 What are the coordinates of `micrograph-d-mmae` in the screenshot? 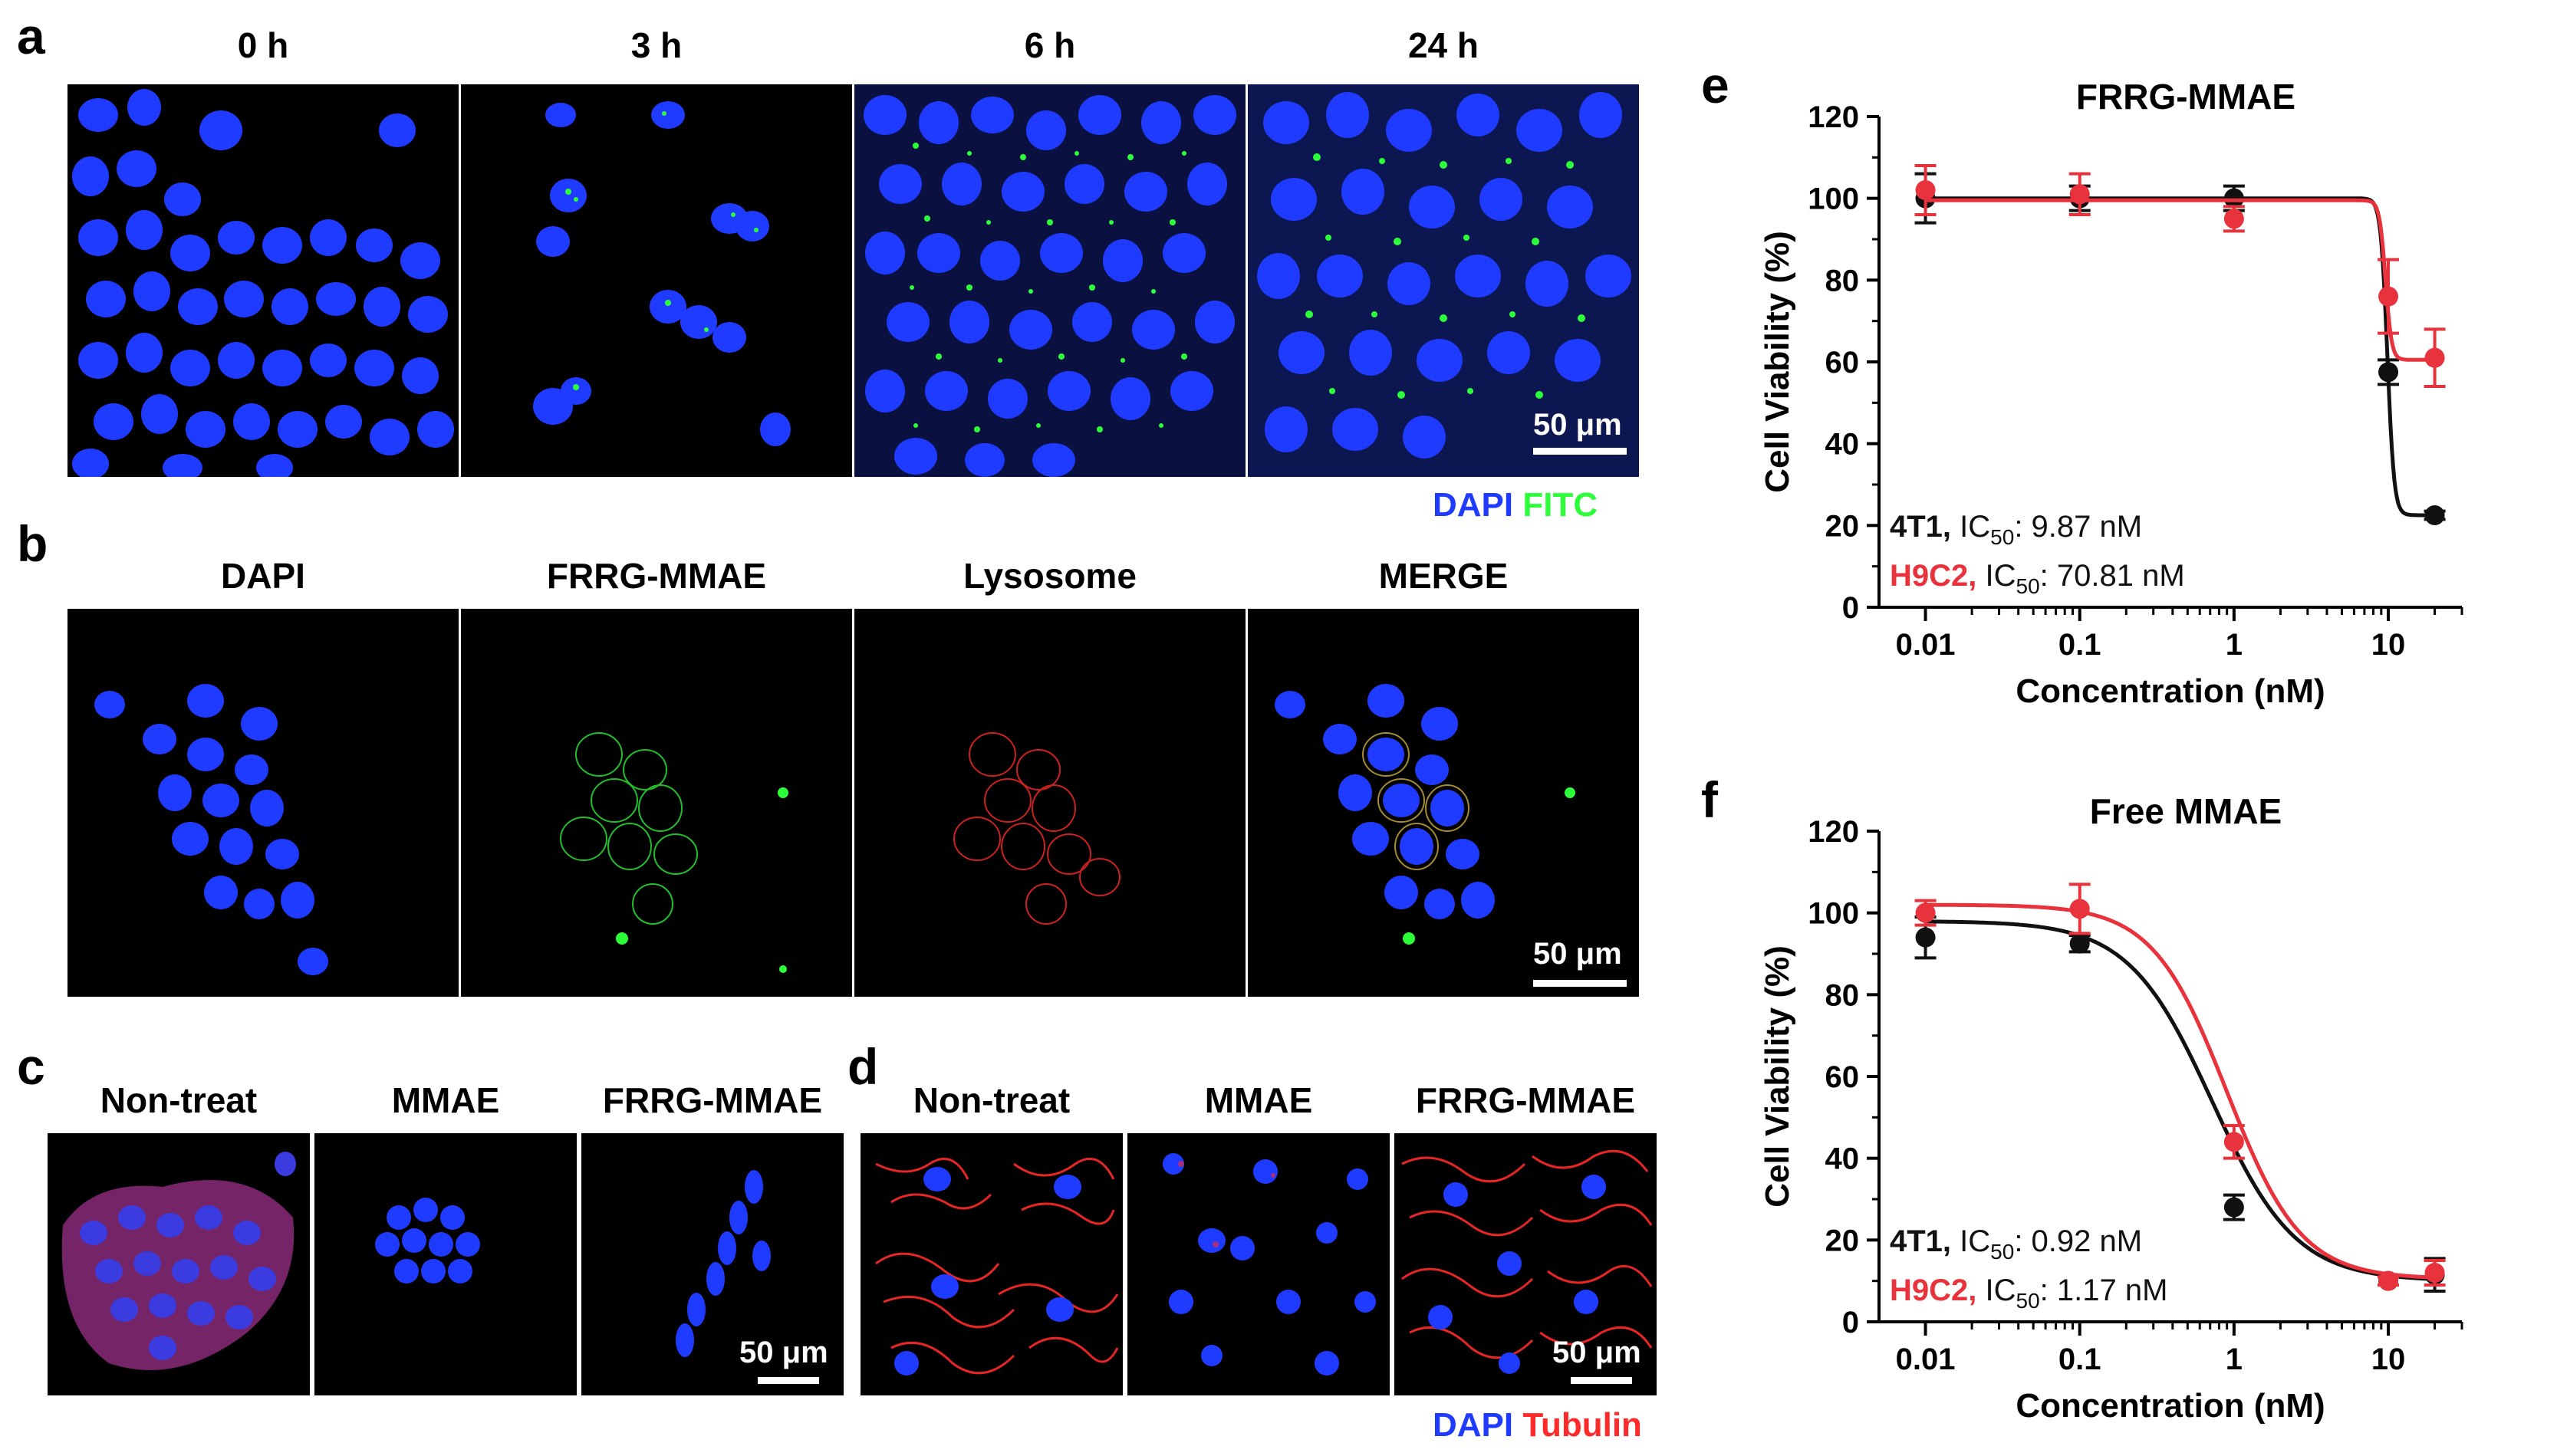 It's located at (1258, 1264).